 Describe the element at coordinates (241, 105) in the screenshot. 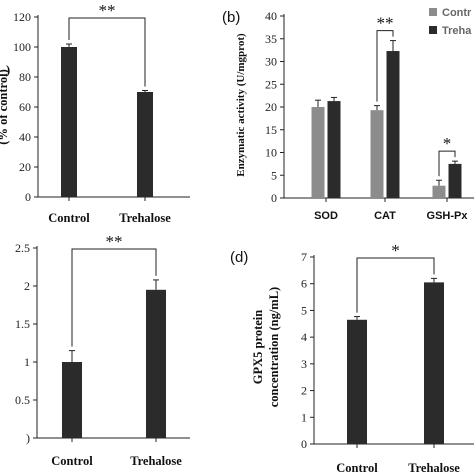

I see `y-axis-title: Enzymatic activity (U/mgprot)` at that location.